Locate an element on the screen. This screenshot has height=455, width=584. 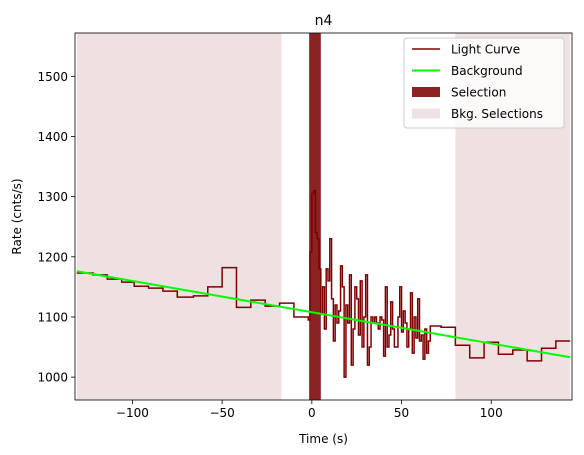
chart-title: n4 is located at coordinates (324, 21).